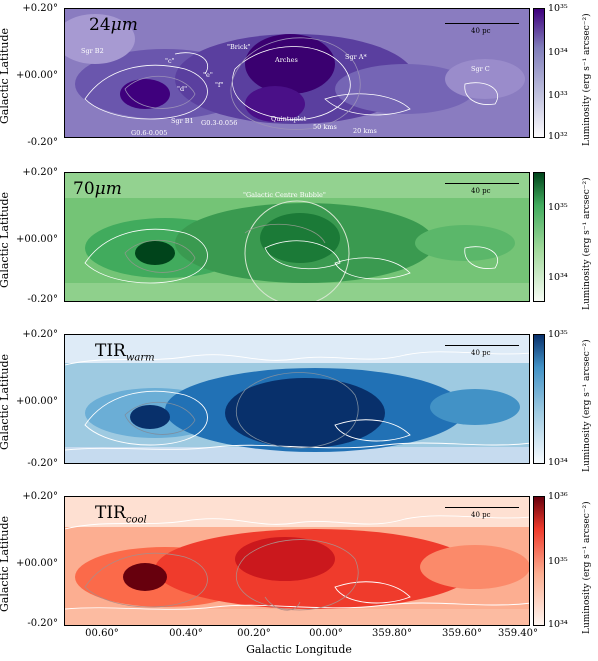 The height and width of the screenshot is (661, 598). What do you see at coordinates (97, 189) in the screenshot?
I see `band-label: 70μm` at bounding box center [97, 189].